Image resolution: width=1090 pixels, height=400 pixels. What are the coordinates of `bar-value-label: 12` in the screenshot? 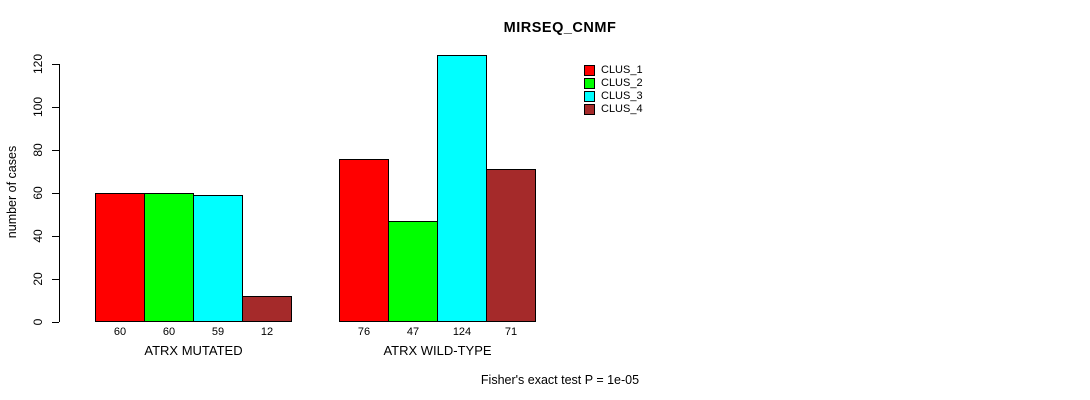 It's located at (267, 332).